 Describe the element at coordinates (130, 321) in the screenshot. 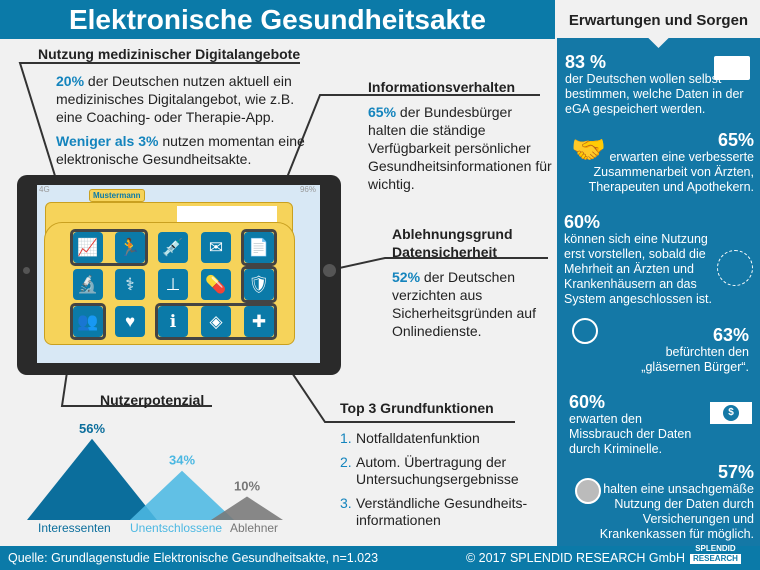

I see `heart-icon: ♥` at that location.